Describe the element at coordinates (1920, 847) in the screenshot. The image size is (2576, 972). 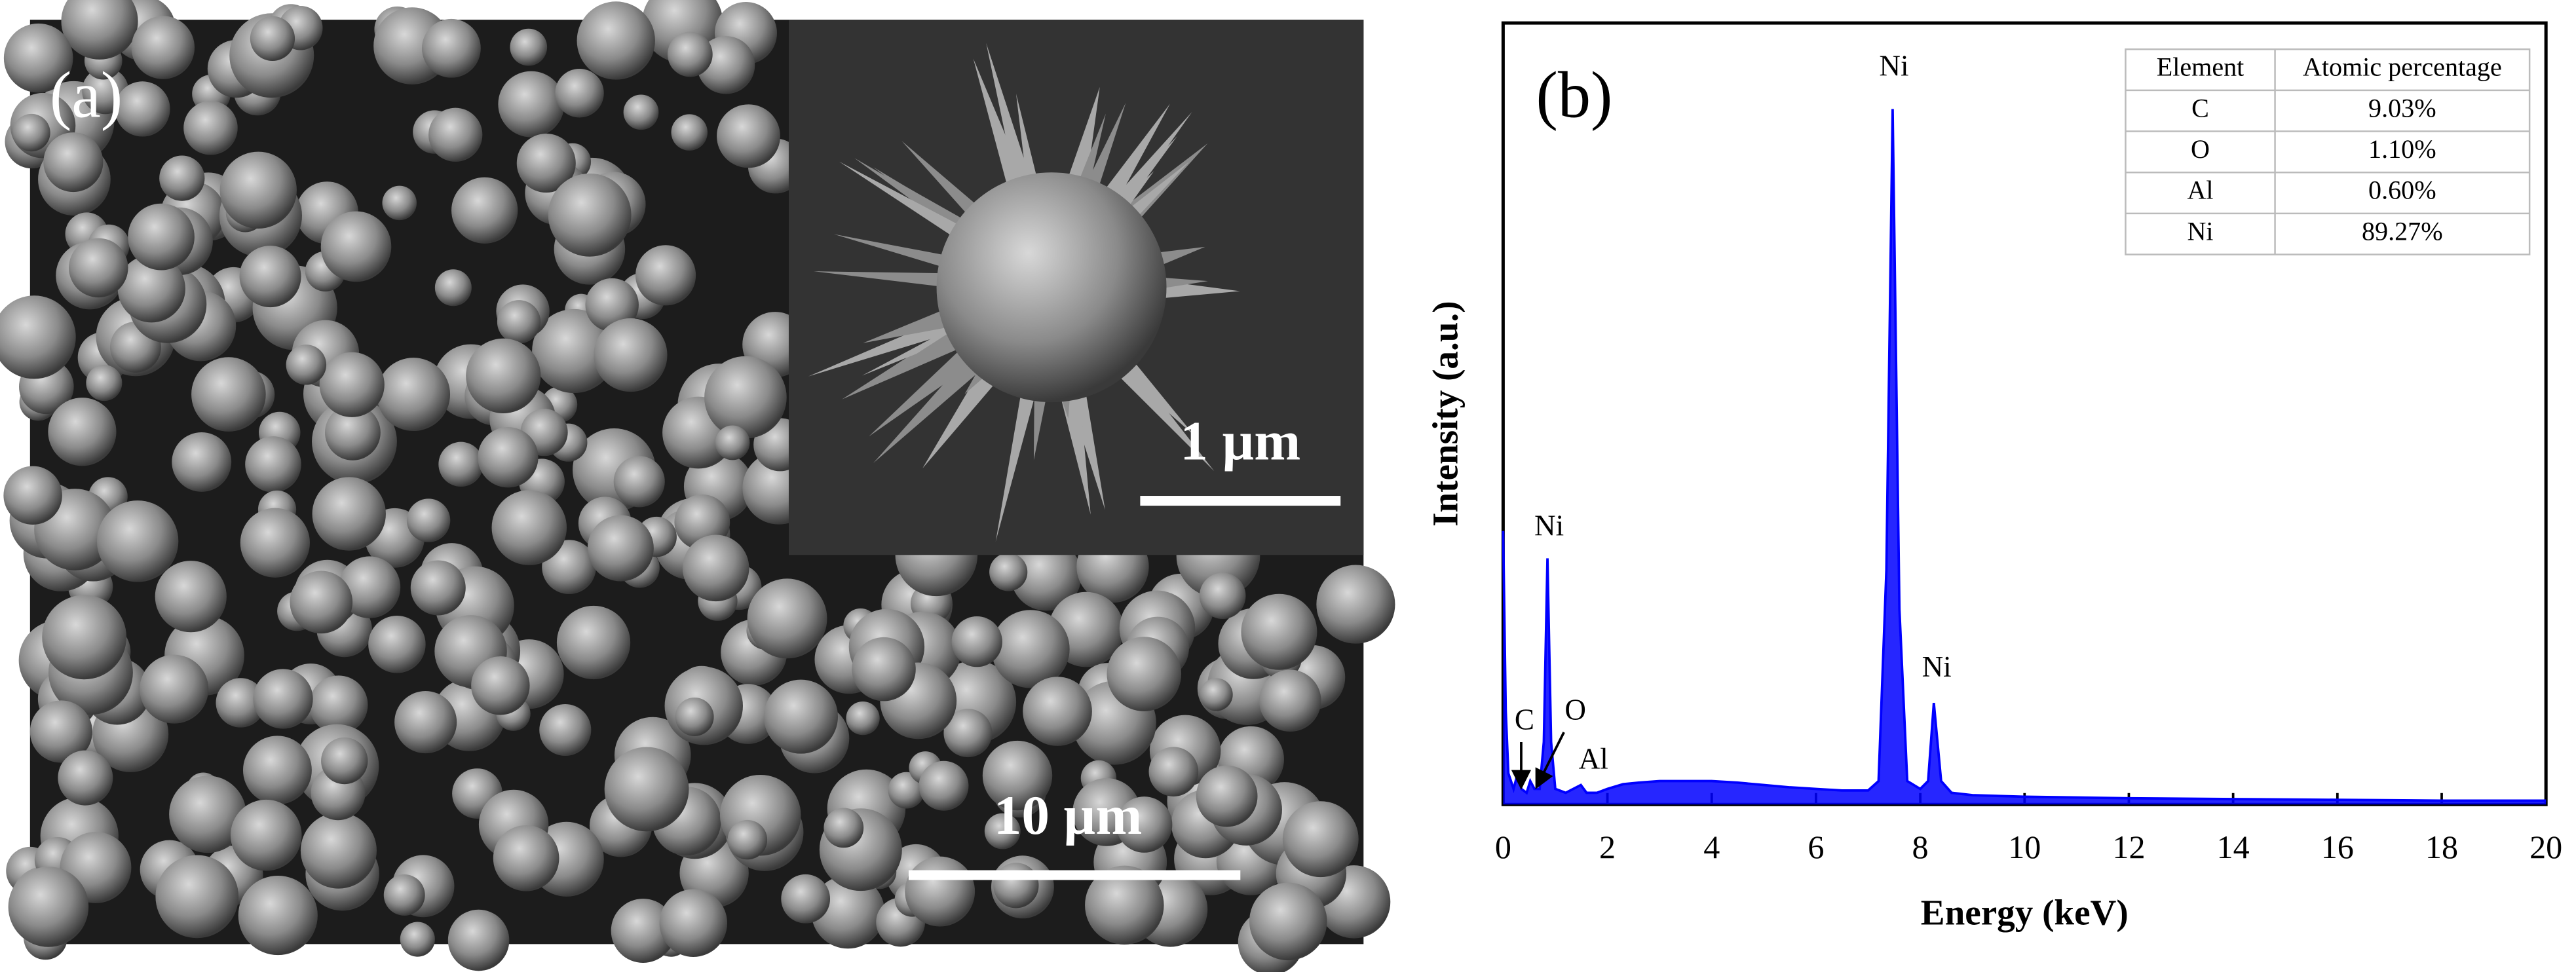
I see `x-tick-label: 8` at that location.